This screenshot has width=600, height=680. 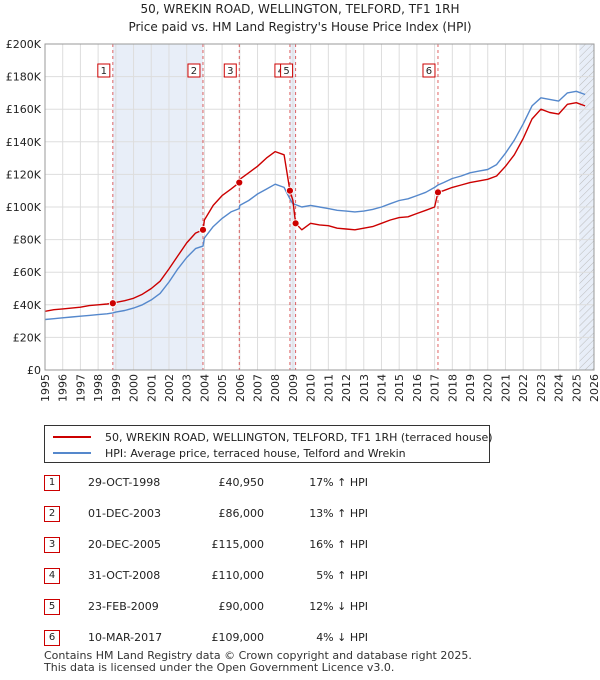 What do you see at coordinates (24, 109) in the screenshot?
I see `y-tick-label: £160K` at bounding box center [24, 109].